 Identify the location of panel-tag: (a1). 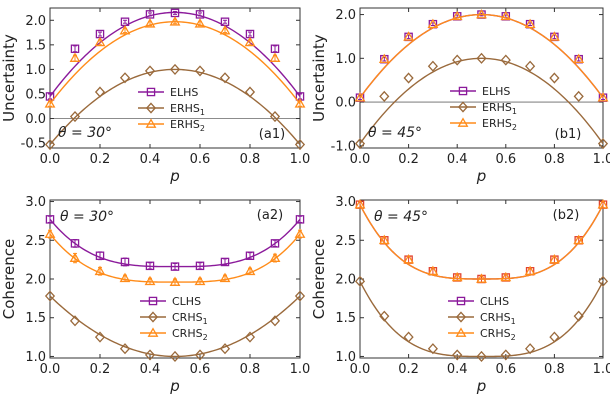
(272, 134).